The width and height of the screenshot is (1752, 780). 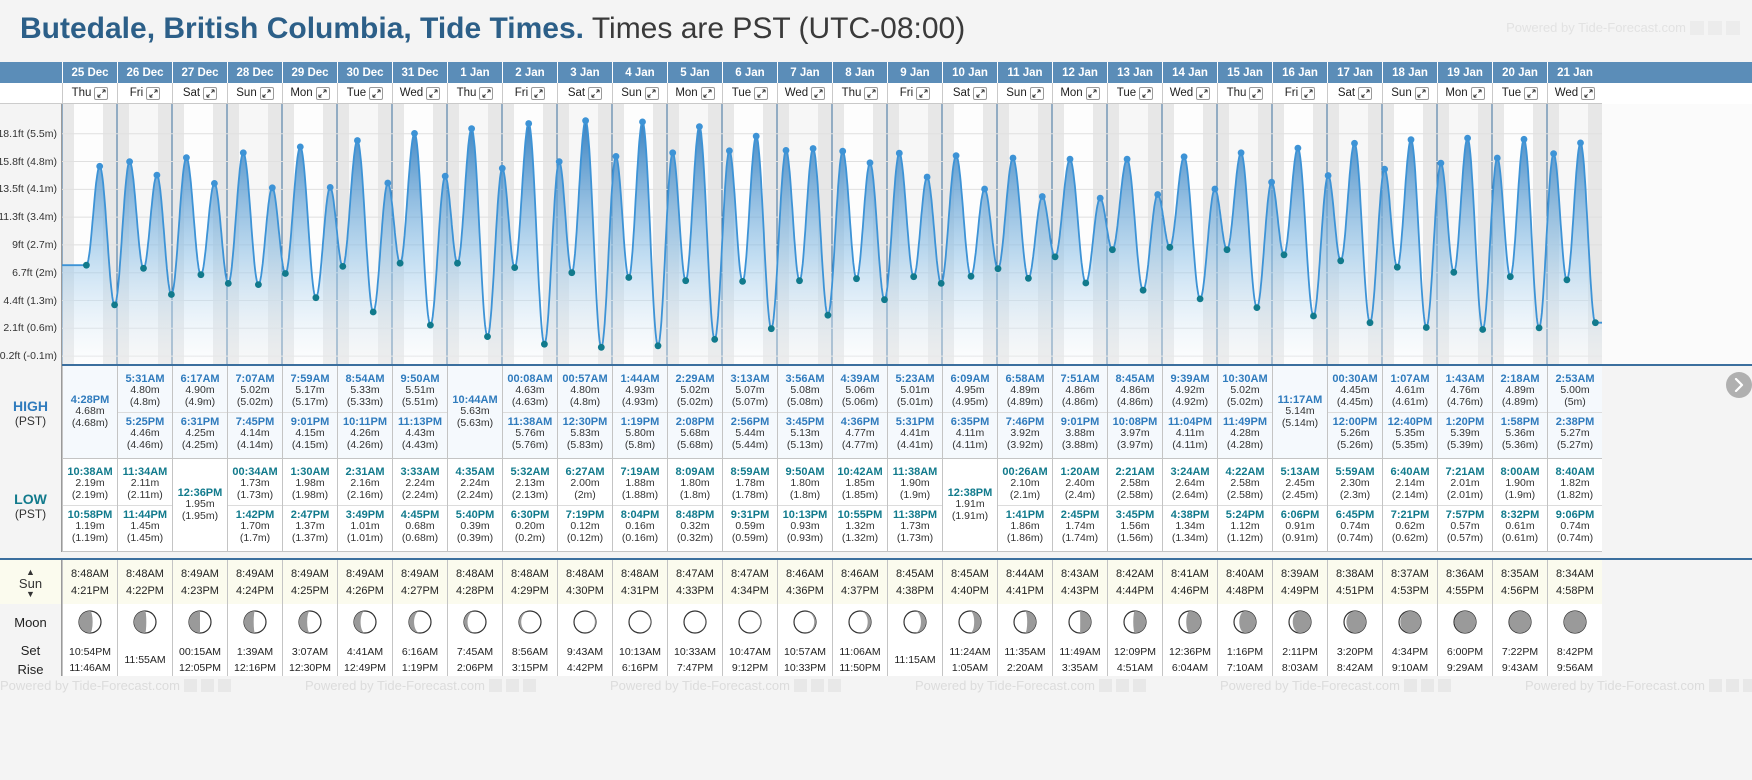 What do you see at coordinates (859, 412) in the screenshot?
I see `high-tide-cell: 4:39AM 5.06m (5.06m) 4:36PM 4.77m (4.77m)` at bounding box center [859, 412].